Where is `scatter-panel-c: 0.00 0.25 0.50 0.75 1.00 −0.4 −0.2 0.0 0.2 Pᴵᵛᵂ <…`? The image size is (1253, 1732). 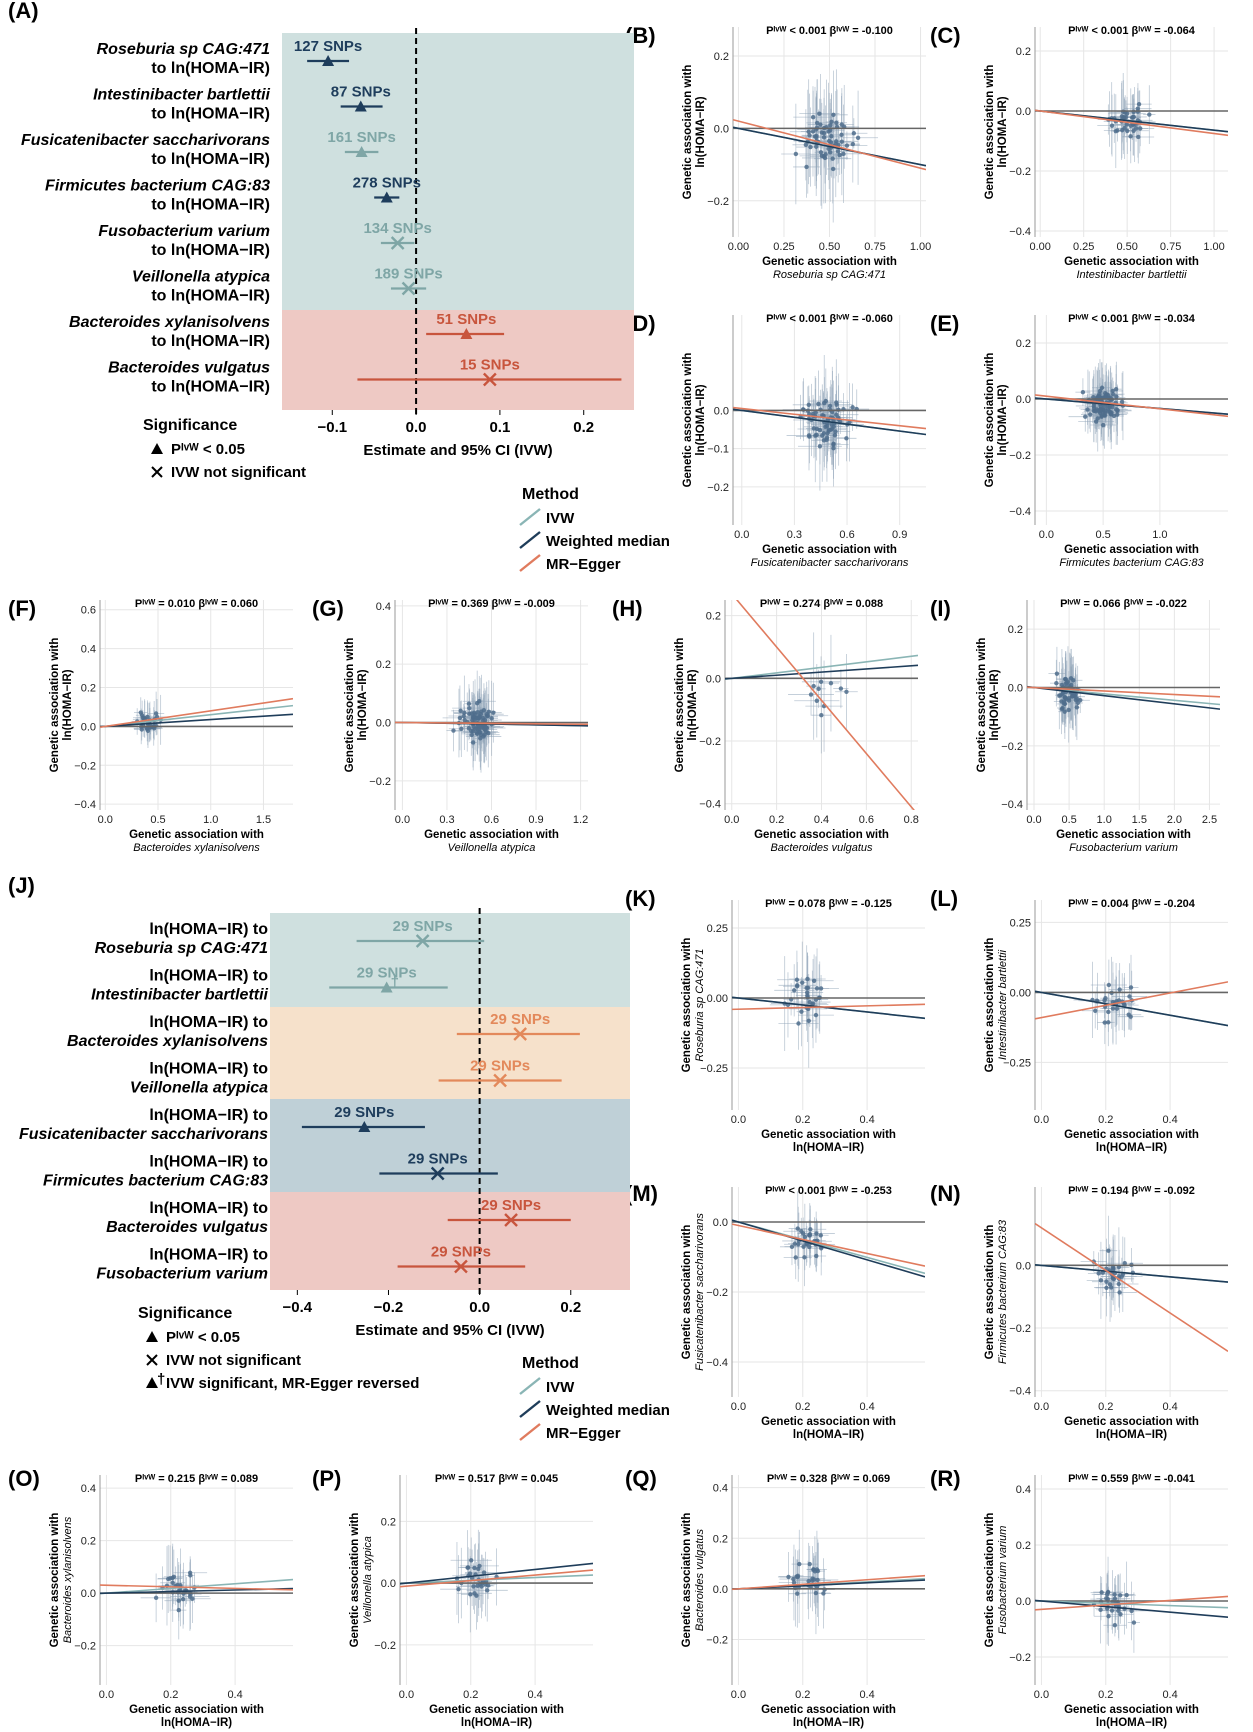
scatter-panel-c: 0.00 0.25 0.50 0.75 1.00 −0.4 −0.2 0.0 0.2 Pᴵᵛᵂ <… is located at coordinates (1079, 152).